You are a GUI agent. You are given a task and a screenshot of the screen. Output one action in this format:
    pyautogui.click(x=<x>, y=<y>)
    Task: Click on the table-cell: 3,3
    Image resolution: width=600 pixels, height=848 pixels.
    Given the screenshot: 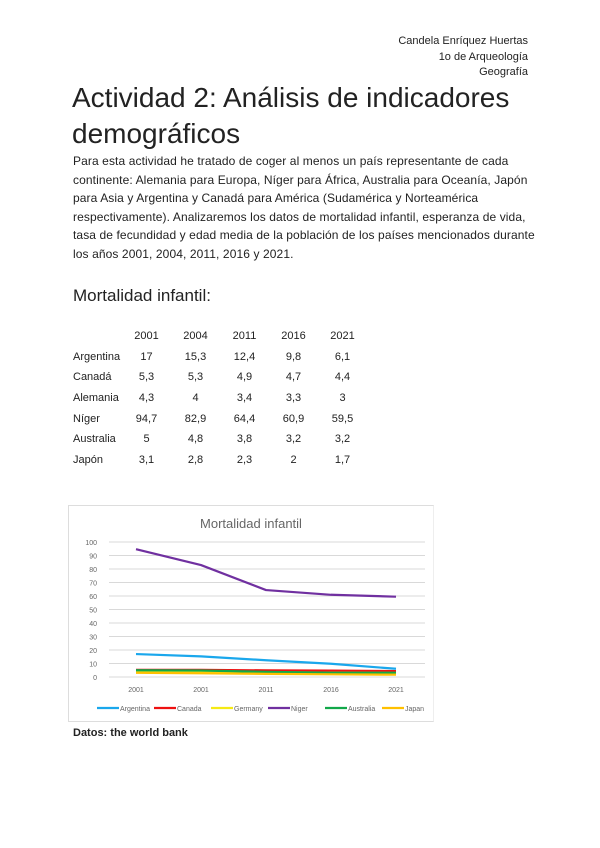 What is the action you would take?
    pyautogui.click(x=293, y=398)
    